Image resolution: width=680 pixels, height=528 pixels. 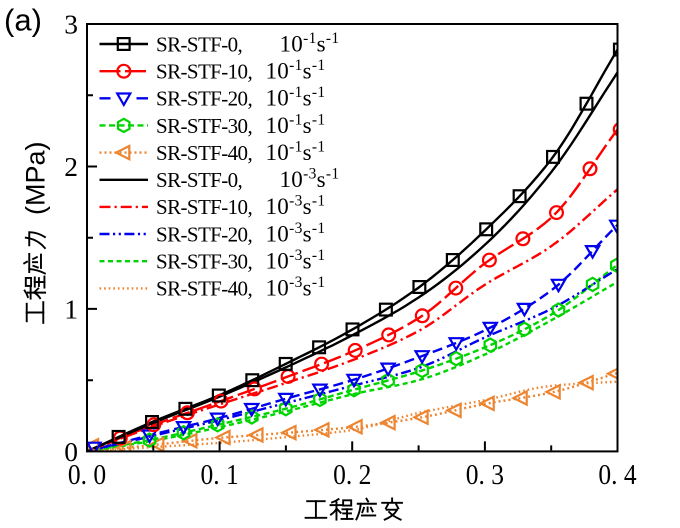 What do you see at coordinates (36, 179) in the screenshot?
I see `svg-text: (MPa)` at bounding box center [36, 179].